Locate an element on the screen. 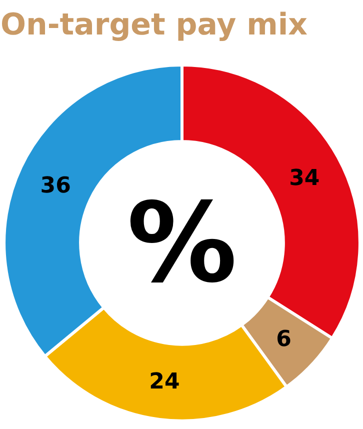 This screenshot has width=363, height=429. data-label: 34 is located at coordinates (304, 178).